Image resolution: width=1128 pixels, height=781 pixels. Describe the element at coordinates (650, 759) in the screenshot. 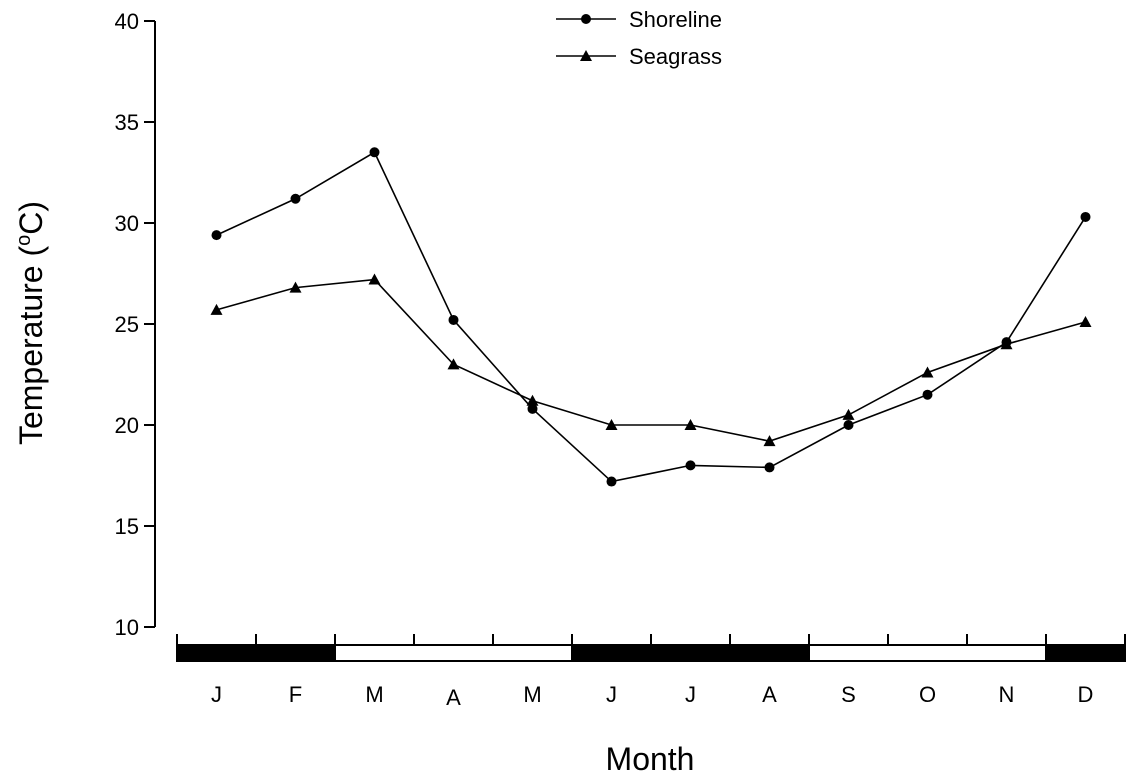

I see `x-axis-title: Month` at that location.